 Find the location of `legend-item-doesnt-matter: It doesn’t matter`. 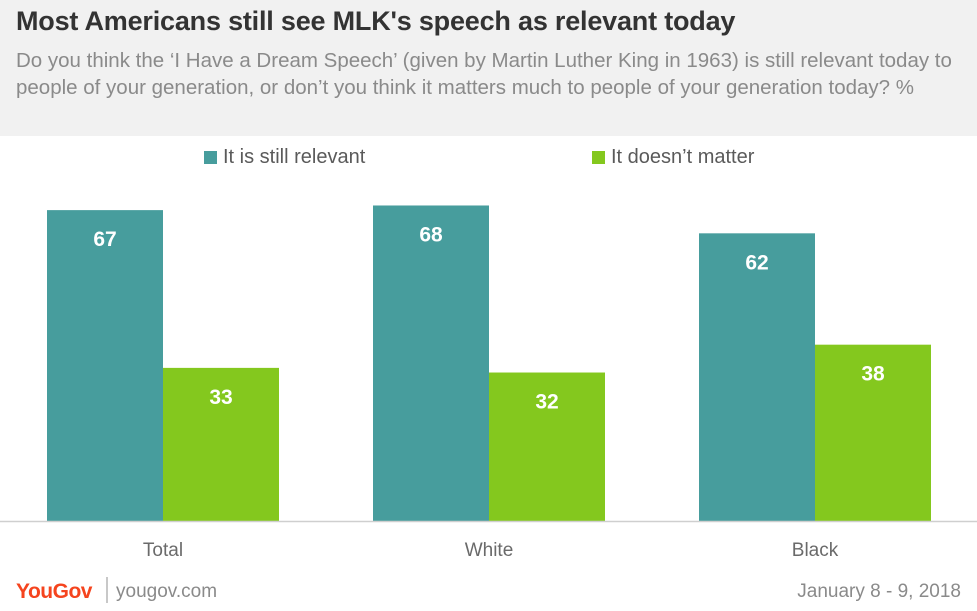

legend-item-doesnt-matter: It doesn’t matter is located at coordinates (673, 157).